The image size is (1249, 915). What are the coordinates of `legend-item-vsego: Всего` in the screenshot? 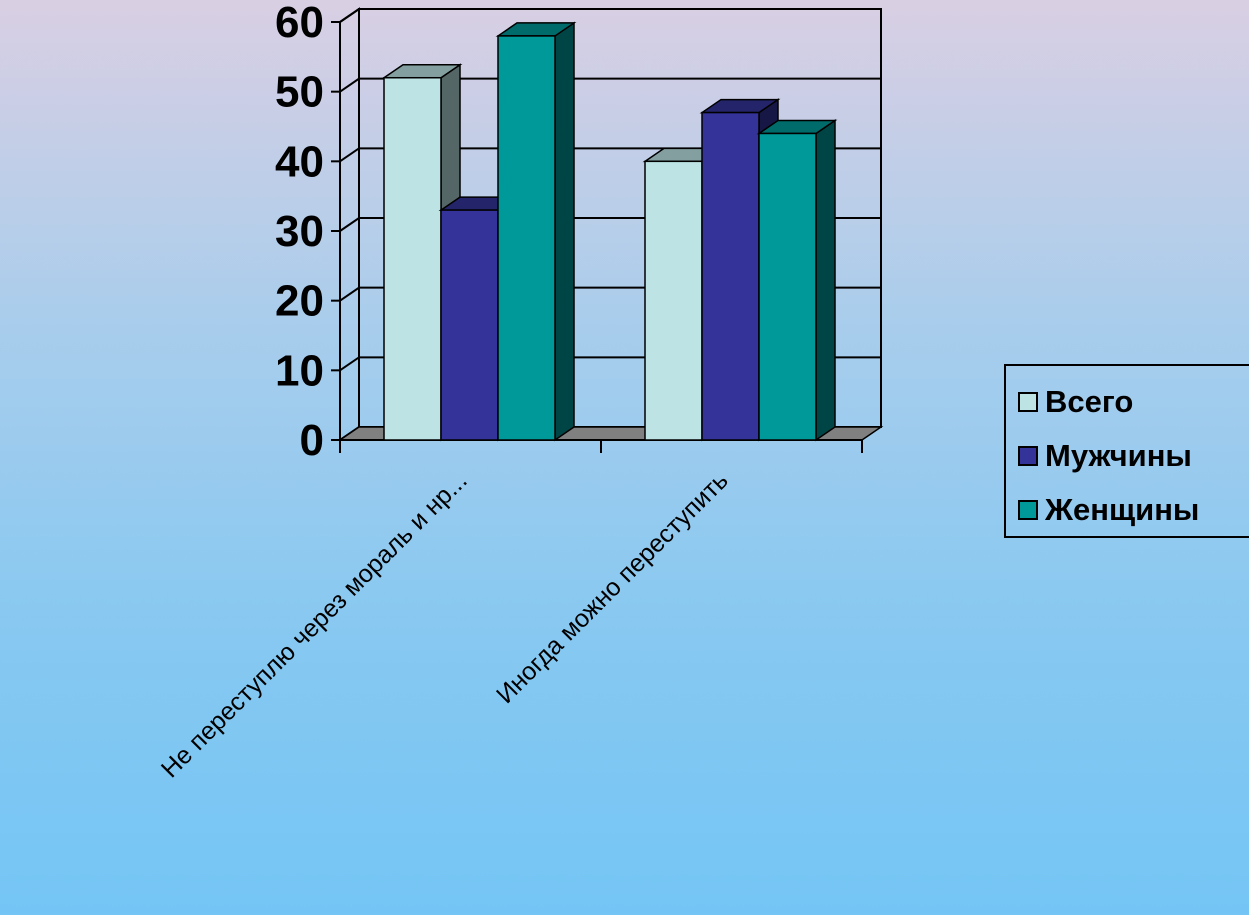 It's located at (1075, 402).